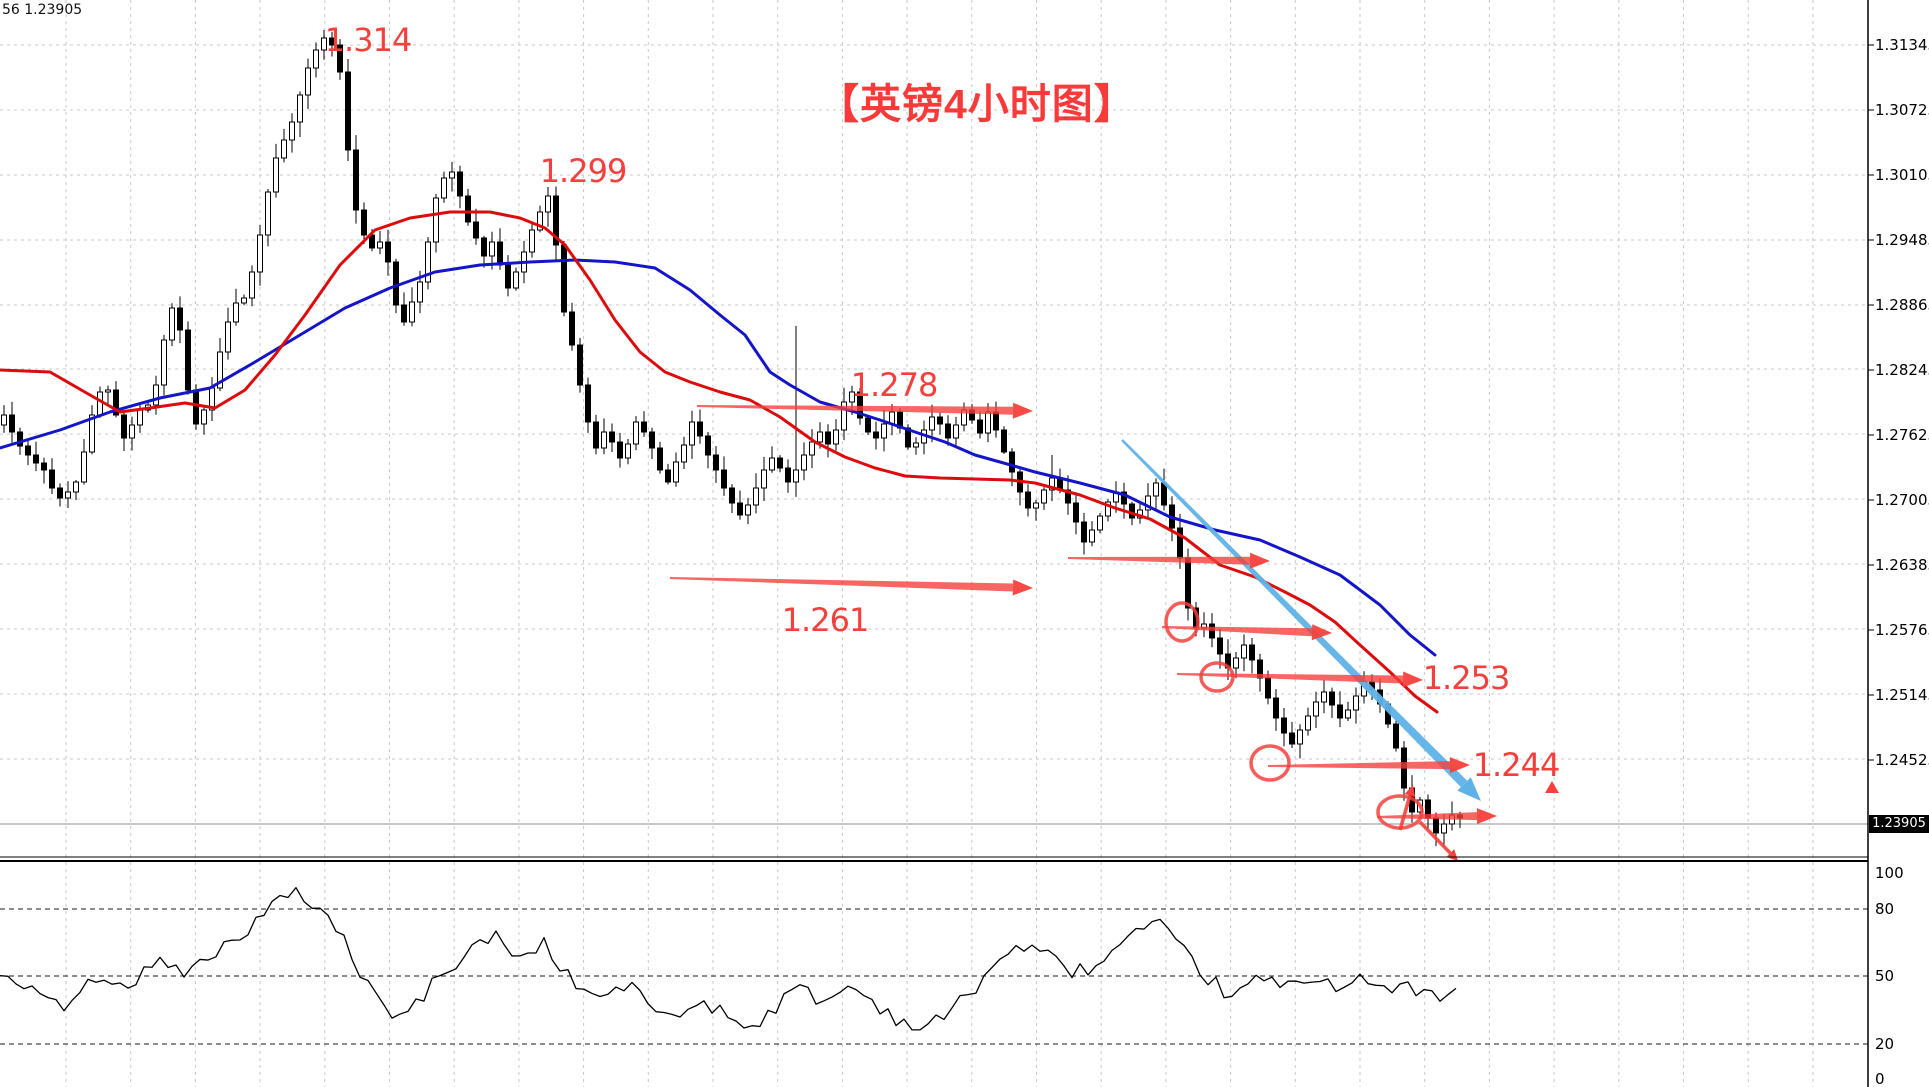  What do you see at coordinates (1902, 370) in the screenshot?
I see `y-axis-label: 1.28245` at bounding box center [1902, 370].